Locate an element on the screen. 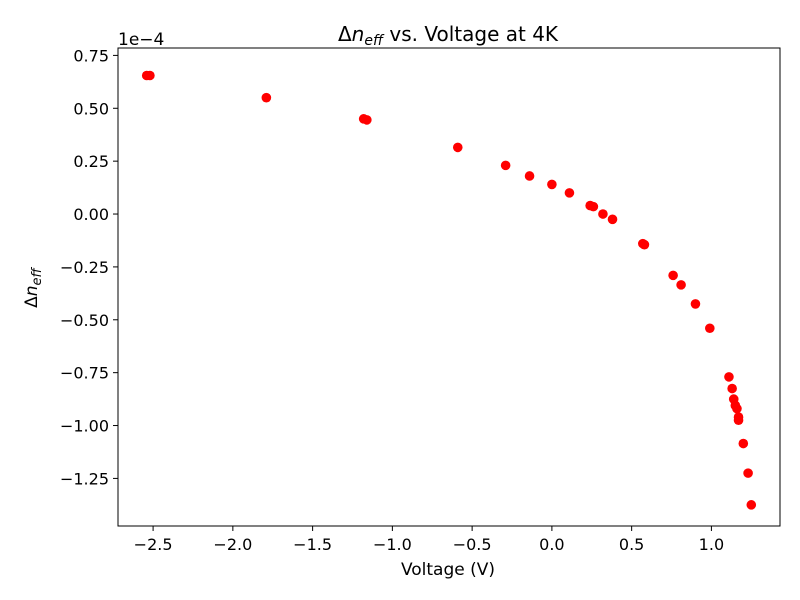 This screenshot has width=800, height=600. title-rest: vs. Voltage at 4K is located at coordinates (471, 34).